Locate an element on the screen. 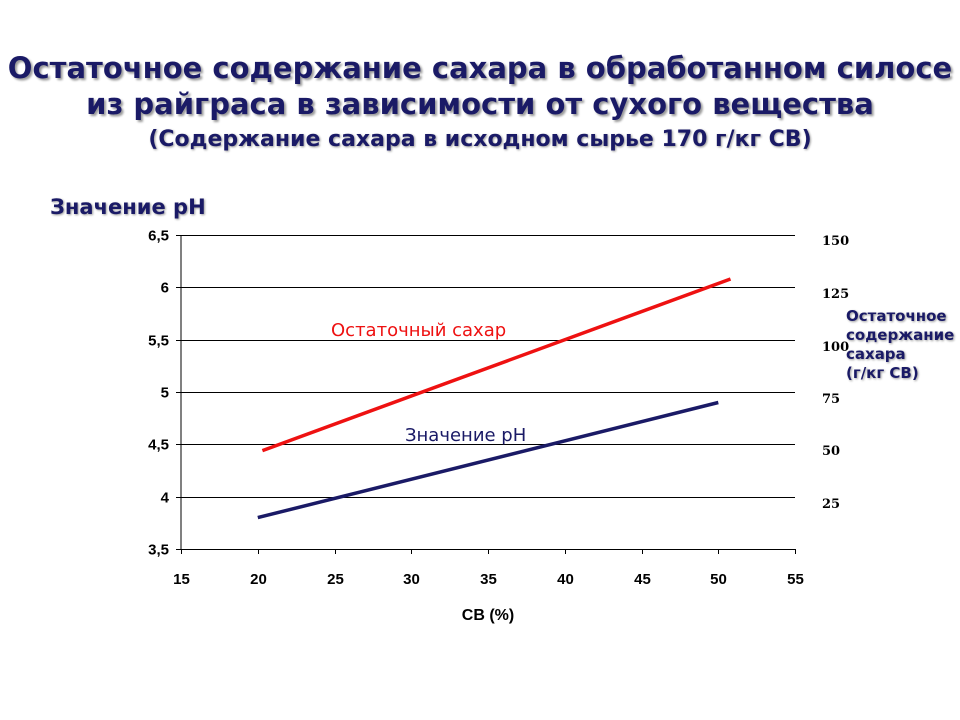 This screenshot has width=960, height=720. y2-tick-label-100: 100 is located at coordinates (836, 347).